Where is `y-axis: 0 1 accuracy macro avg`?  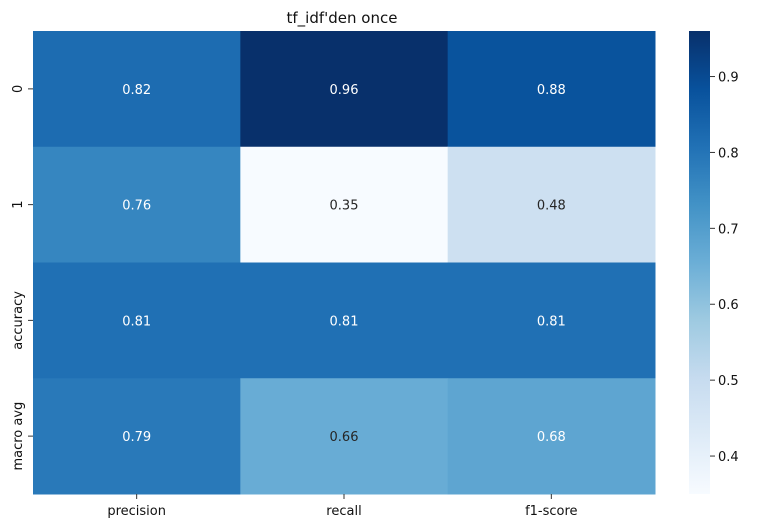
y-axis: 0 1 accuracy macro avg is located at coordinates (22, 278).